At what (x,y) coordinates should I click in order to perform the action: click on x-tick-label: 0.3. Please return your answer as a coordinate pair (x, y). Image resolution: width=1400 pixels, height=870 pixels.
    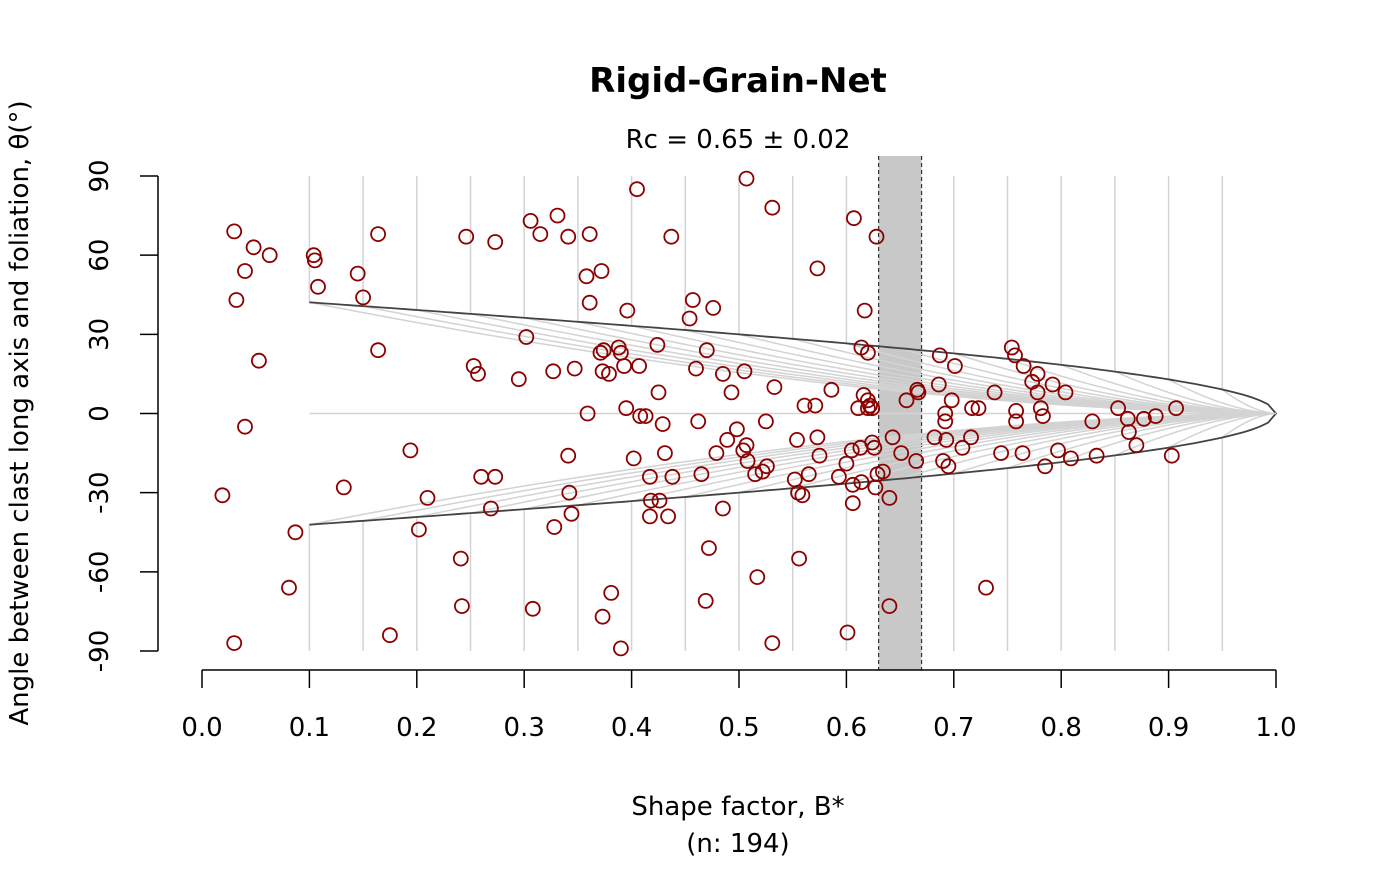
    Looking at the image, I should click on (524, 728).